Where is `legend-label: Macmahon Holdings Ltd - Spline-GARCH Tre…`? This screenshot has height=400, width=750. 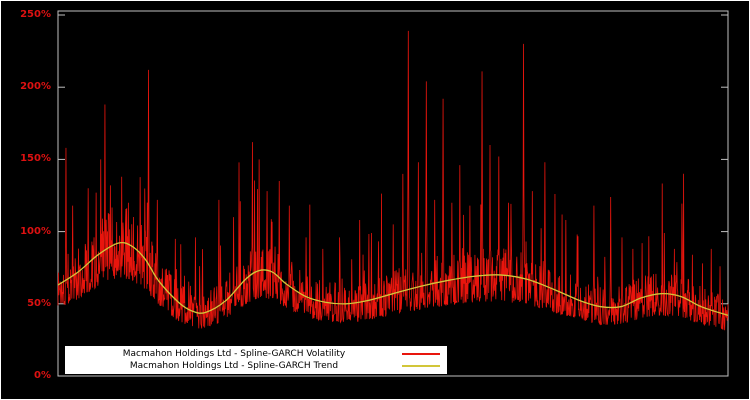
legend-label: Macmahon Holdings Ltd - Spline-GARCH Tre… is located at coordinates (234, 366).